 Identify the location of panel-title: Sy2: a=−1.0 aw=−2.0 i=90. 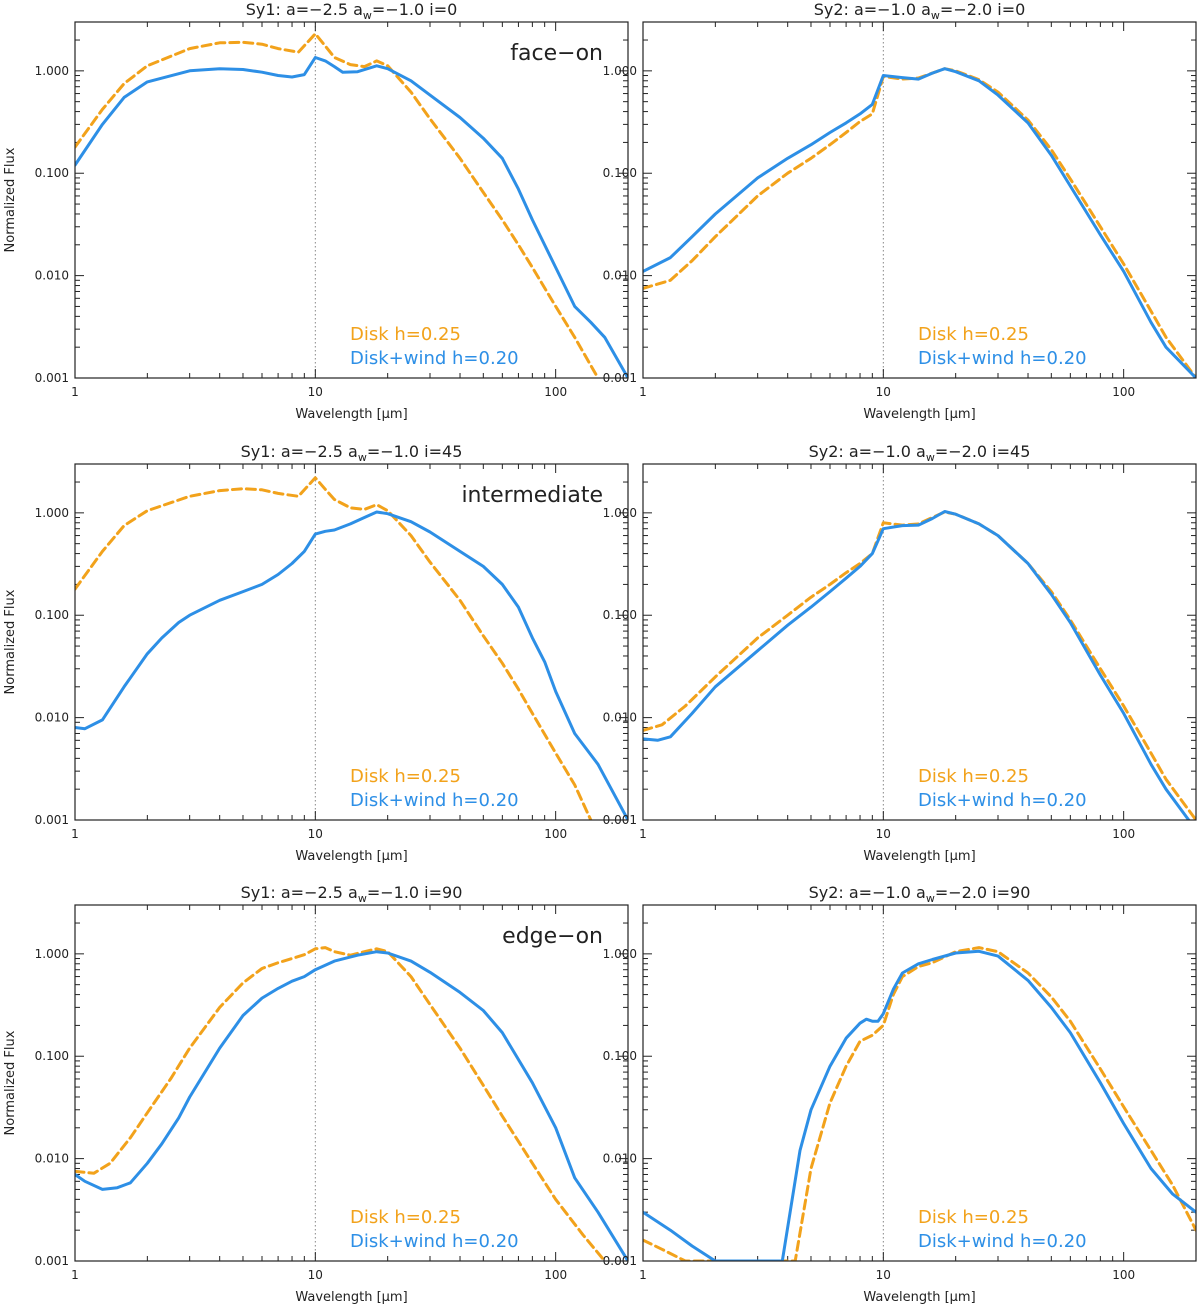
(920, 894).